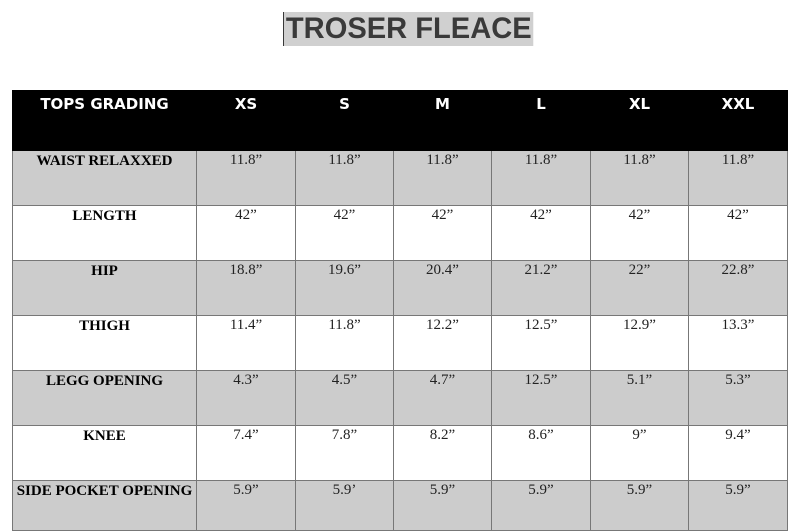  Describe the element at coordinates (246, 398) in the screenshot. I see `measurement-cell: 4.3”` at that location.